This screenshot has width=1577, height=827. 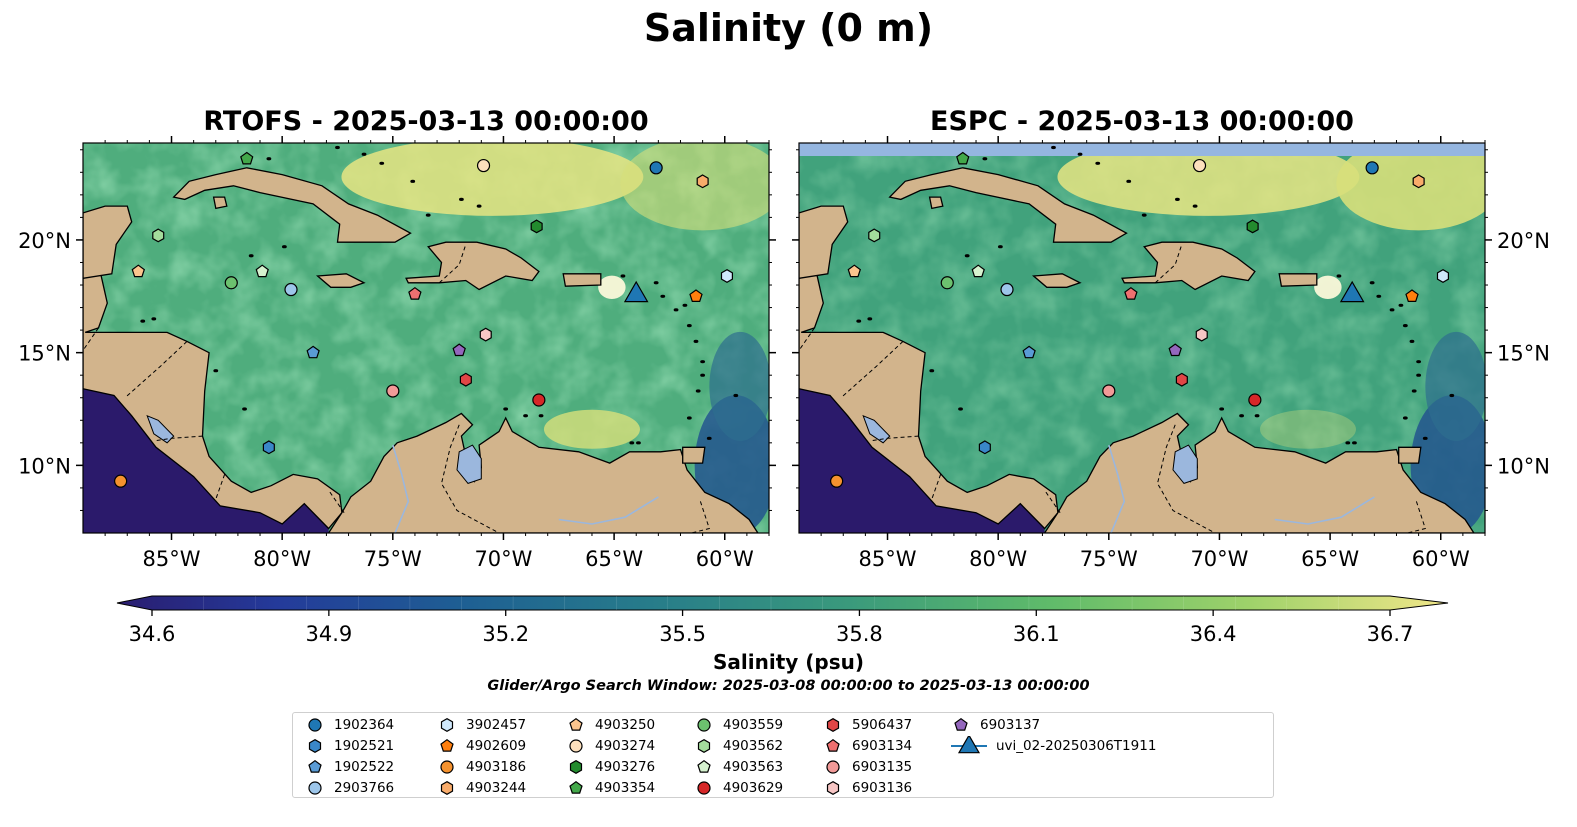 I want to click on figure-title: Salinity (0 m), so click(x=788, y=28).